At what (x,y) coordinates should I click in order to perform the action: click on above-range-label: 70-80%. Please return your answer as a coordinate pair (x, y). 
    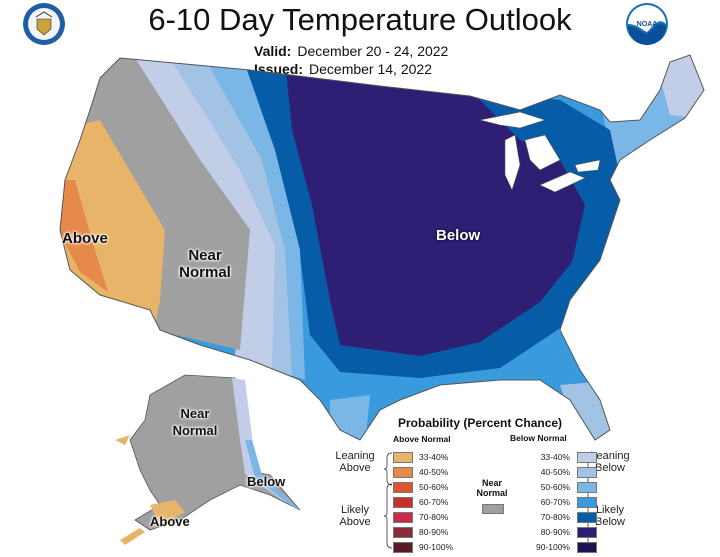
    Looking at the image, I should click on (434, 517).